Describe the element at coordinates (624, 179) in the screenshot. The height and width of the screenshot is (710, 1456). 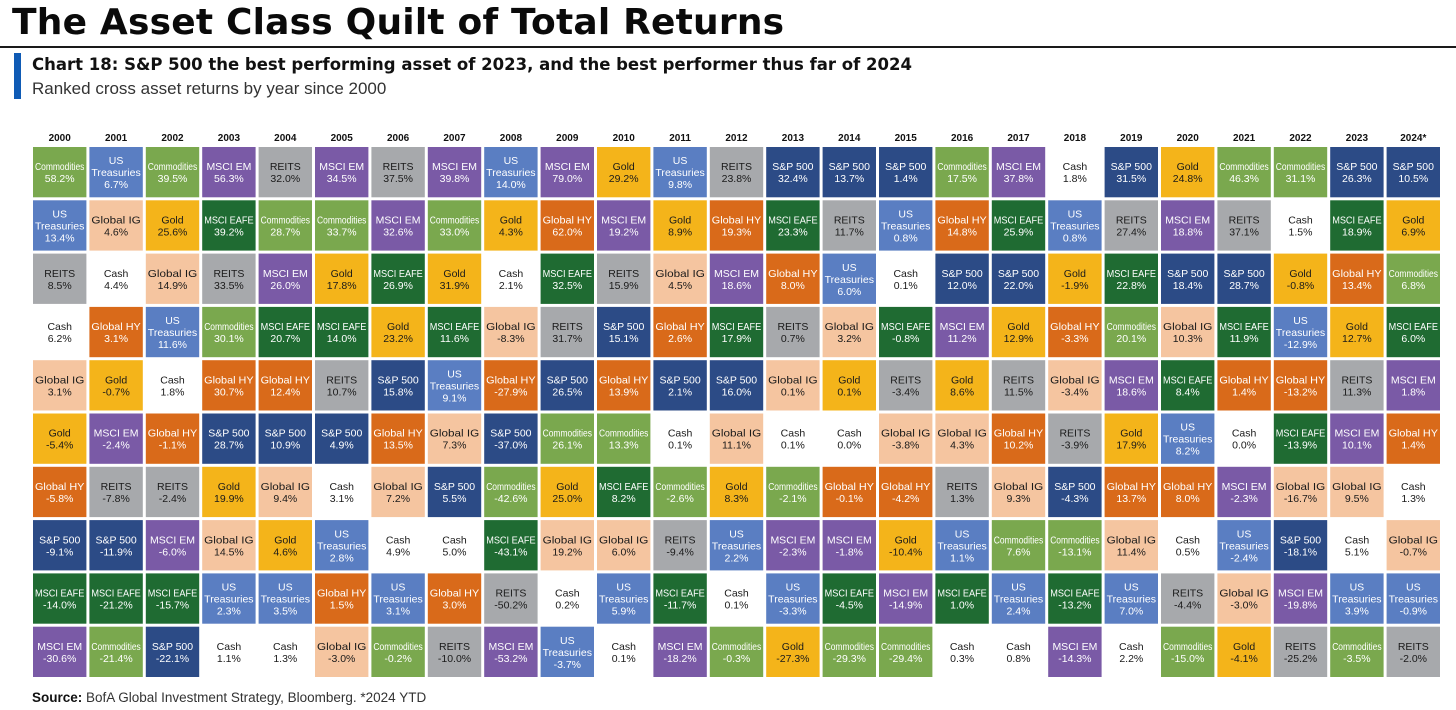
I see `return-value: 29.2%` at that location.